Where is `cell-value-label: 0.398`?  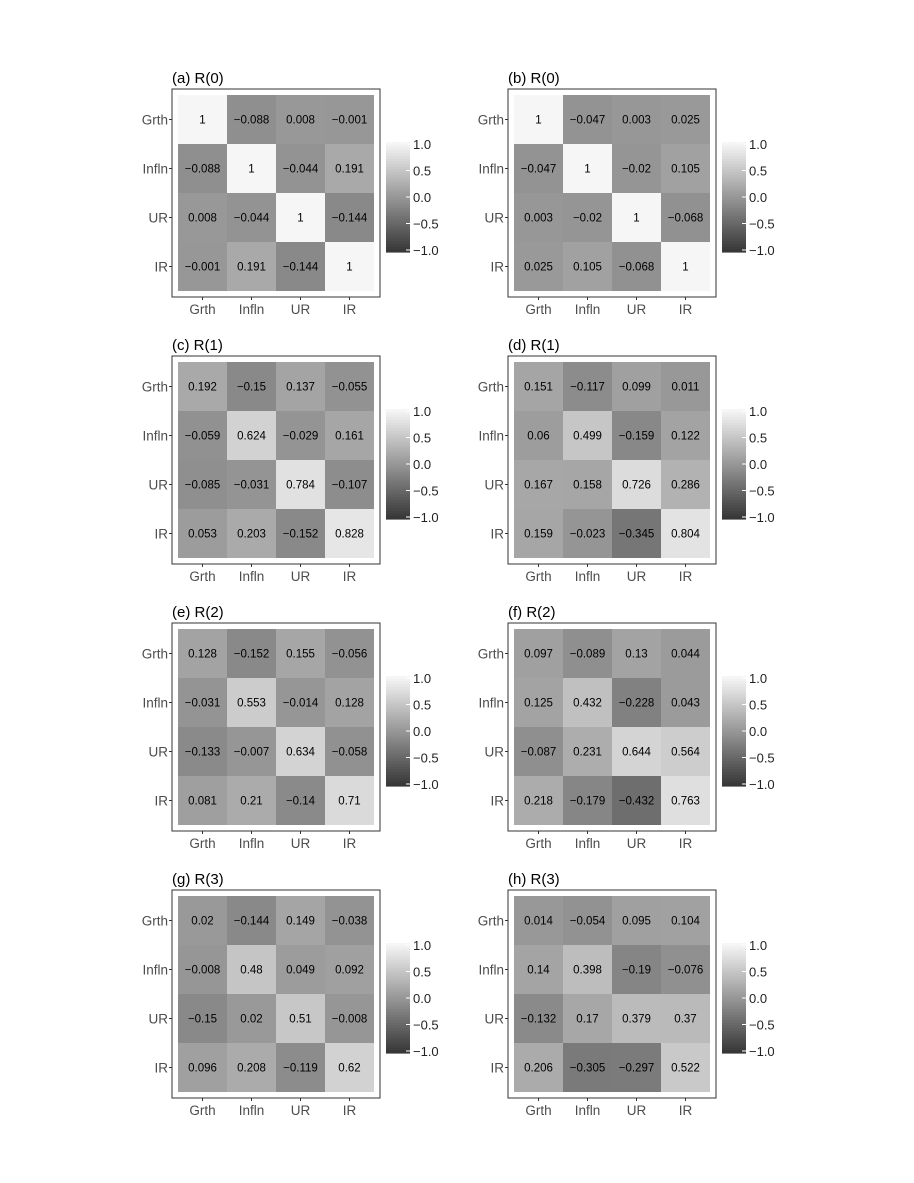
cell-value-label: 0.398 is located at coordinates (587, 971).